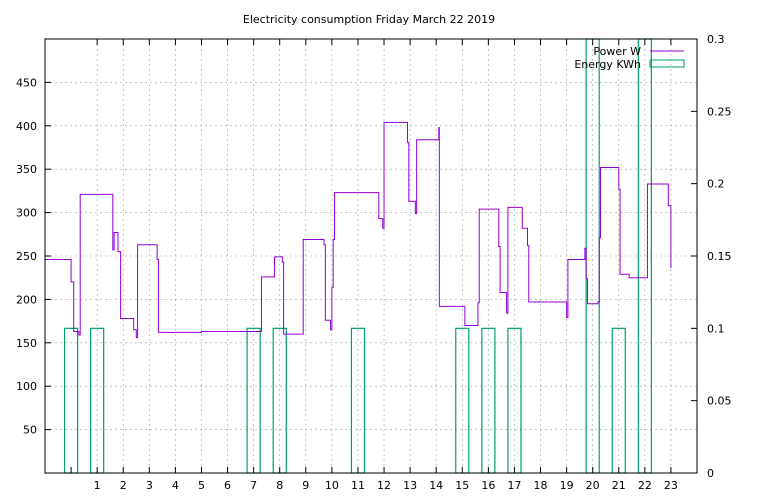  I want to click on x-tick-label: 4, so click(175, 485).